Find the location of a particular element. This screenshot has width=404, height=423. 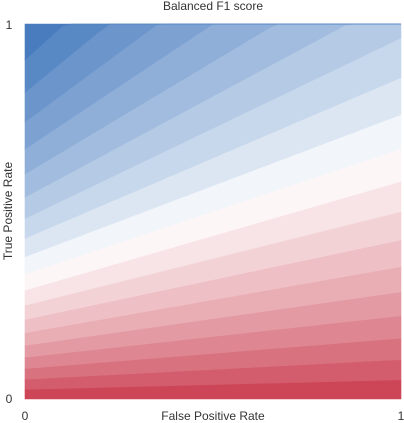

y-tick-bottom: 0 is located at coordinates (9, 399).